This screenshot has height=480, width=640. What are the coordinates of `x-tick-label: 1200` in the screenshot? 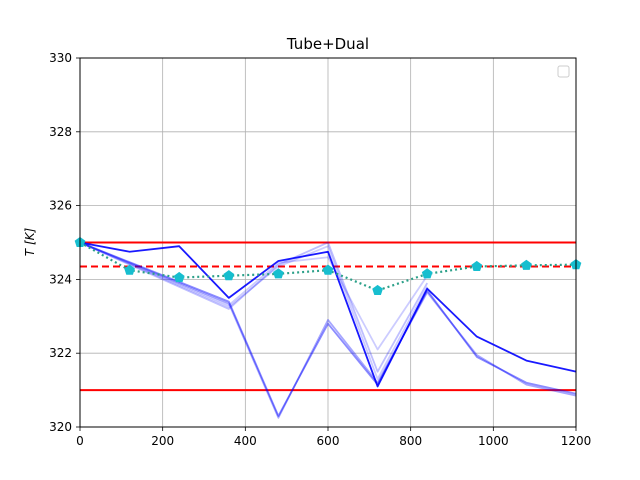 It's located at (576, 441).